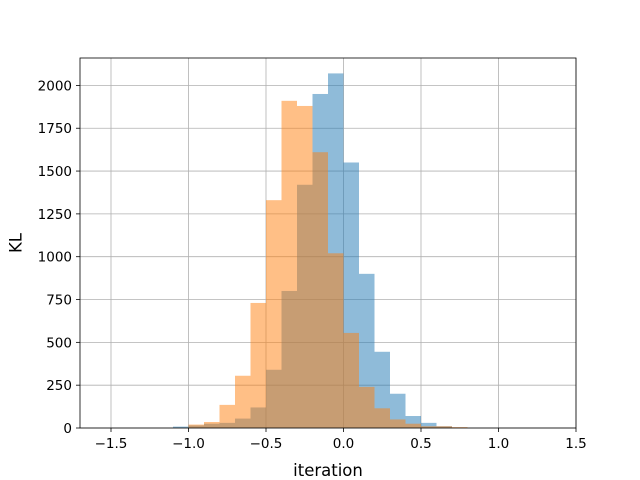 The width and height of the screenshot is (640, 480). Describe the element at coordinates (59, 343) in the screenshot. I see `y-tick-label: 500` at that location.